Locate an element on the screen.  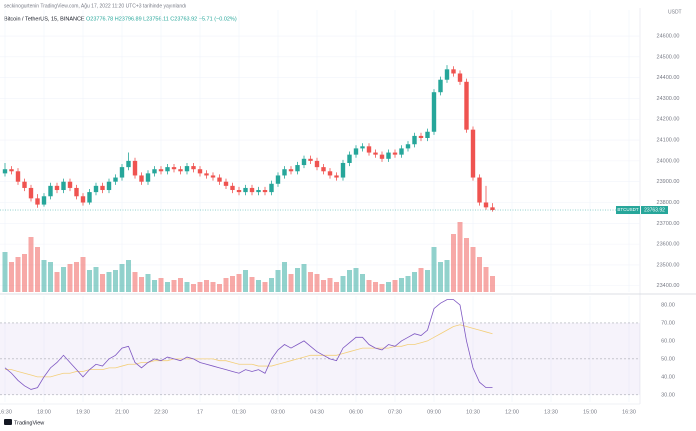
y-tick-label: 23900.00 is located at coordinates (668, 182).